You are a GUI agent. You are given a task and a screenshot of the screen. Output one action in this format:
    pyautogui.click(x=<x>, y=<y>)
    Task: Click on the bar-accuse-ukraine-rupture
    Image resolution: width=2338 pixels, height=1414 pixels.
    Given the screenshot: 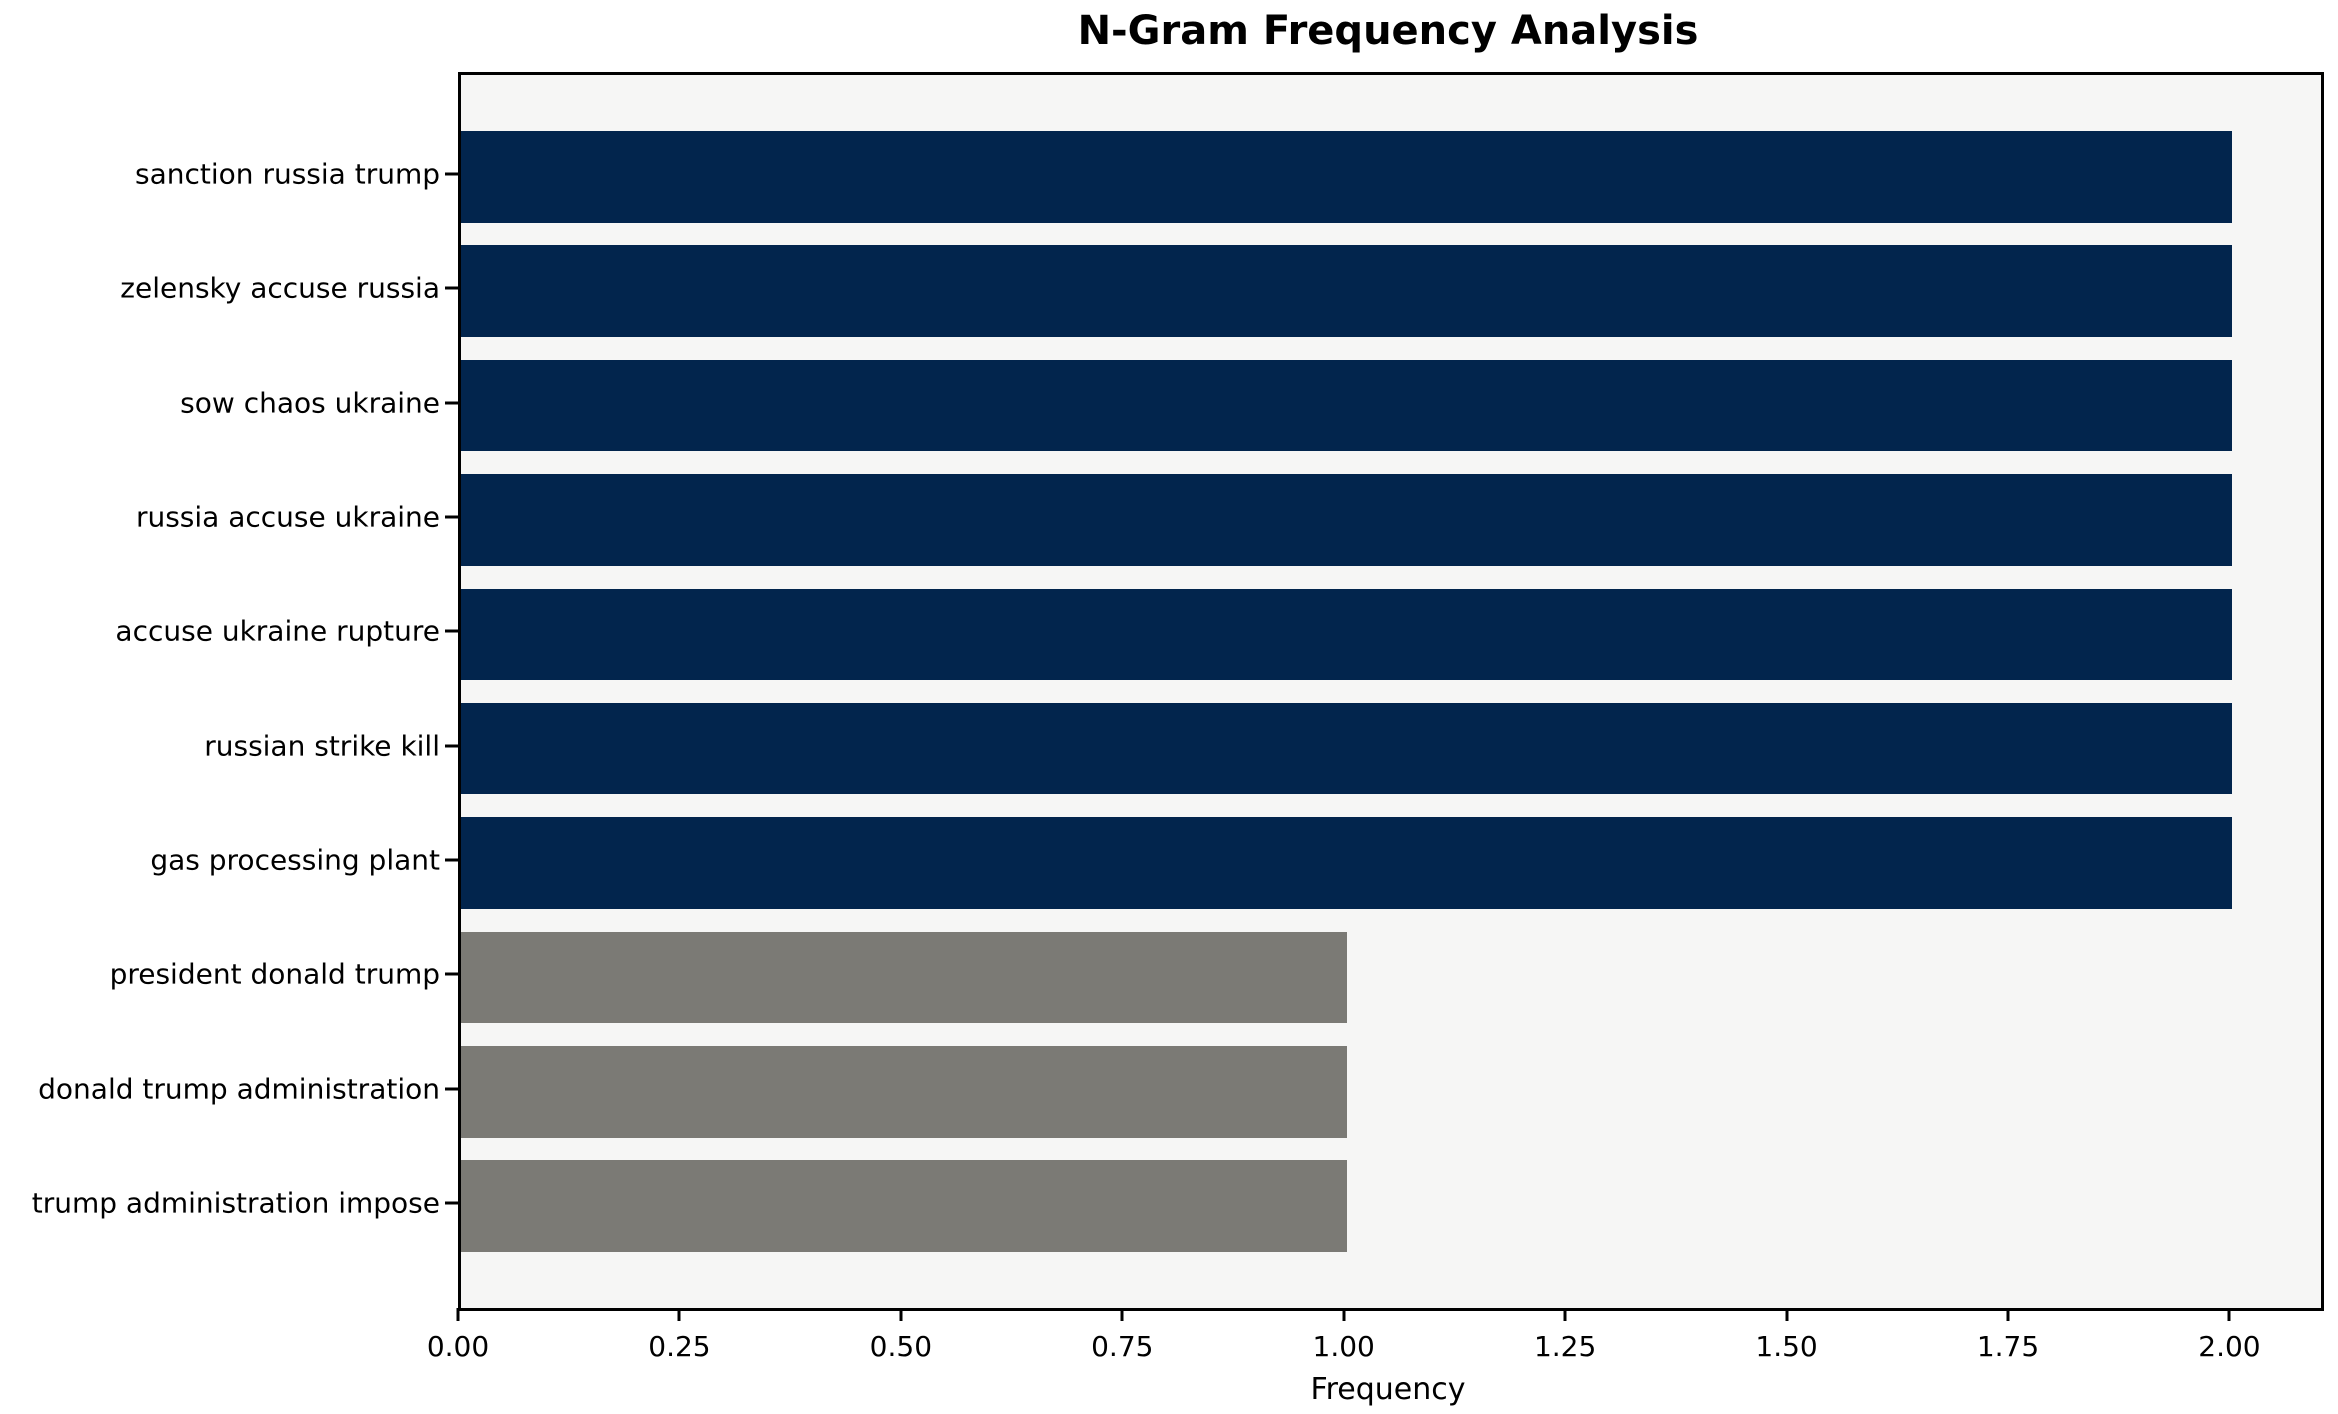 What is the action you would take?
    pyautogui.click(x=1347, y=634)
    